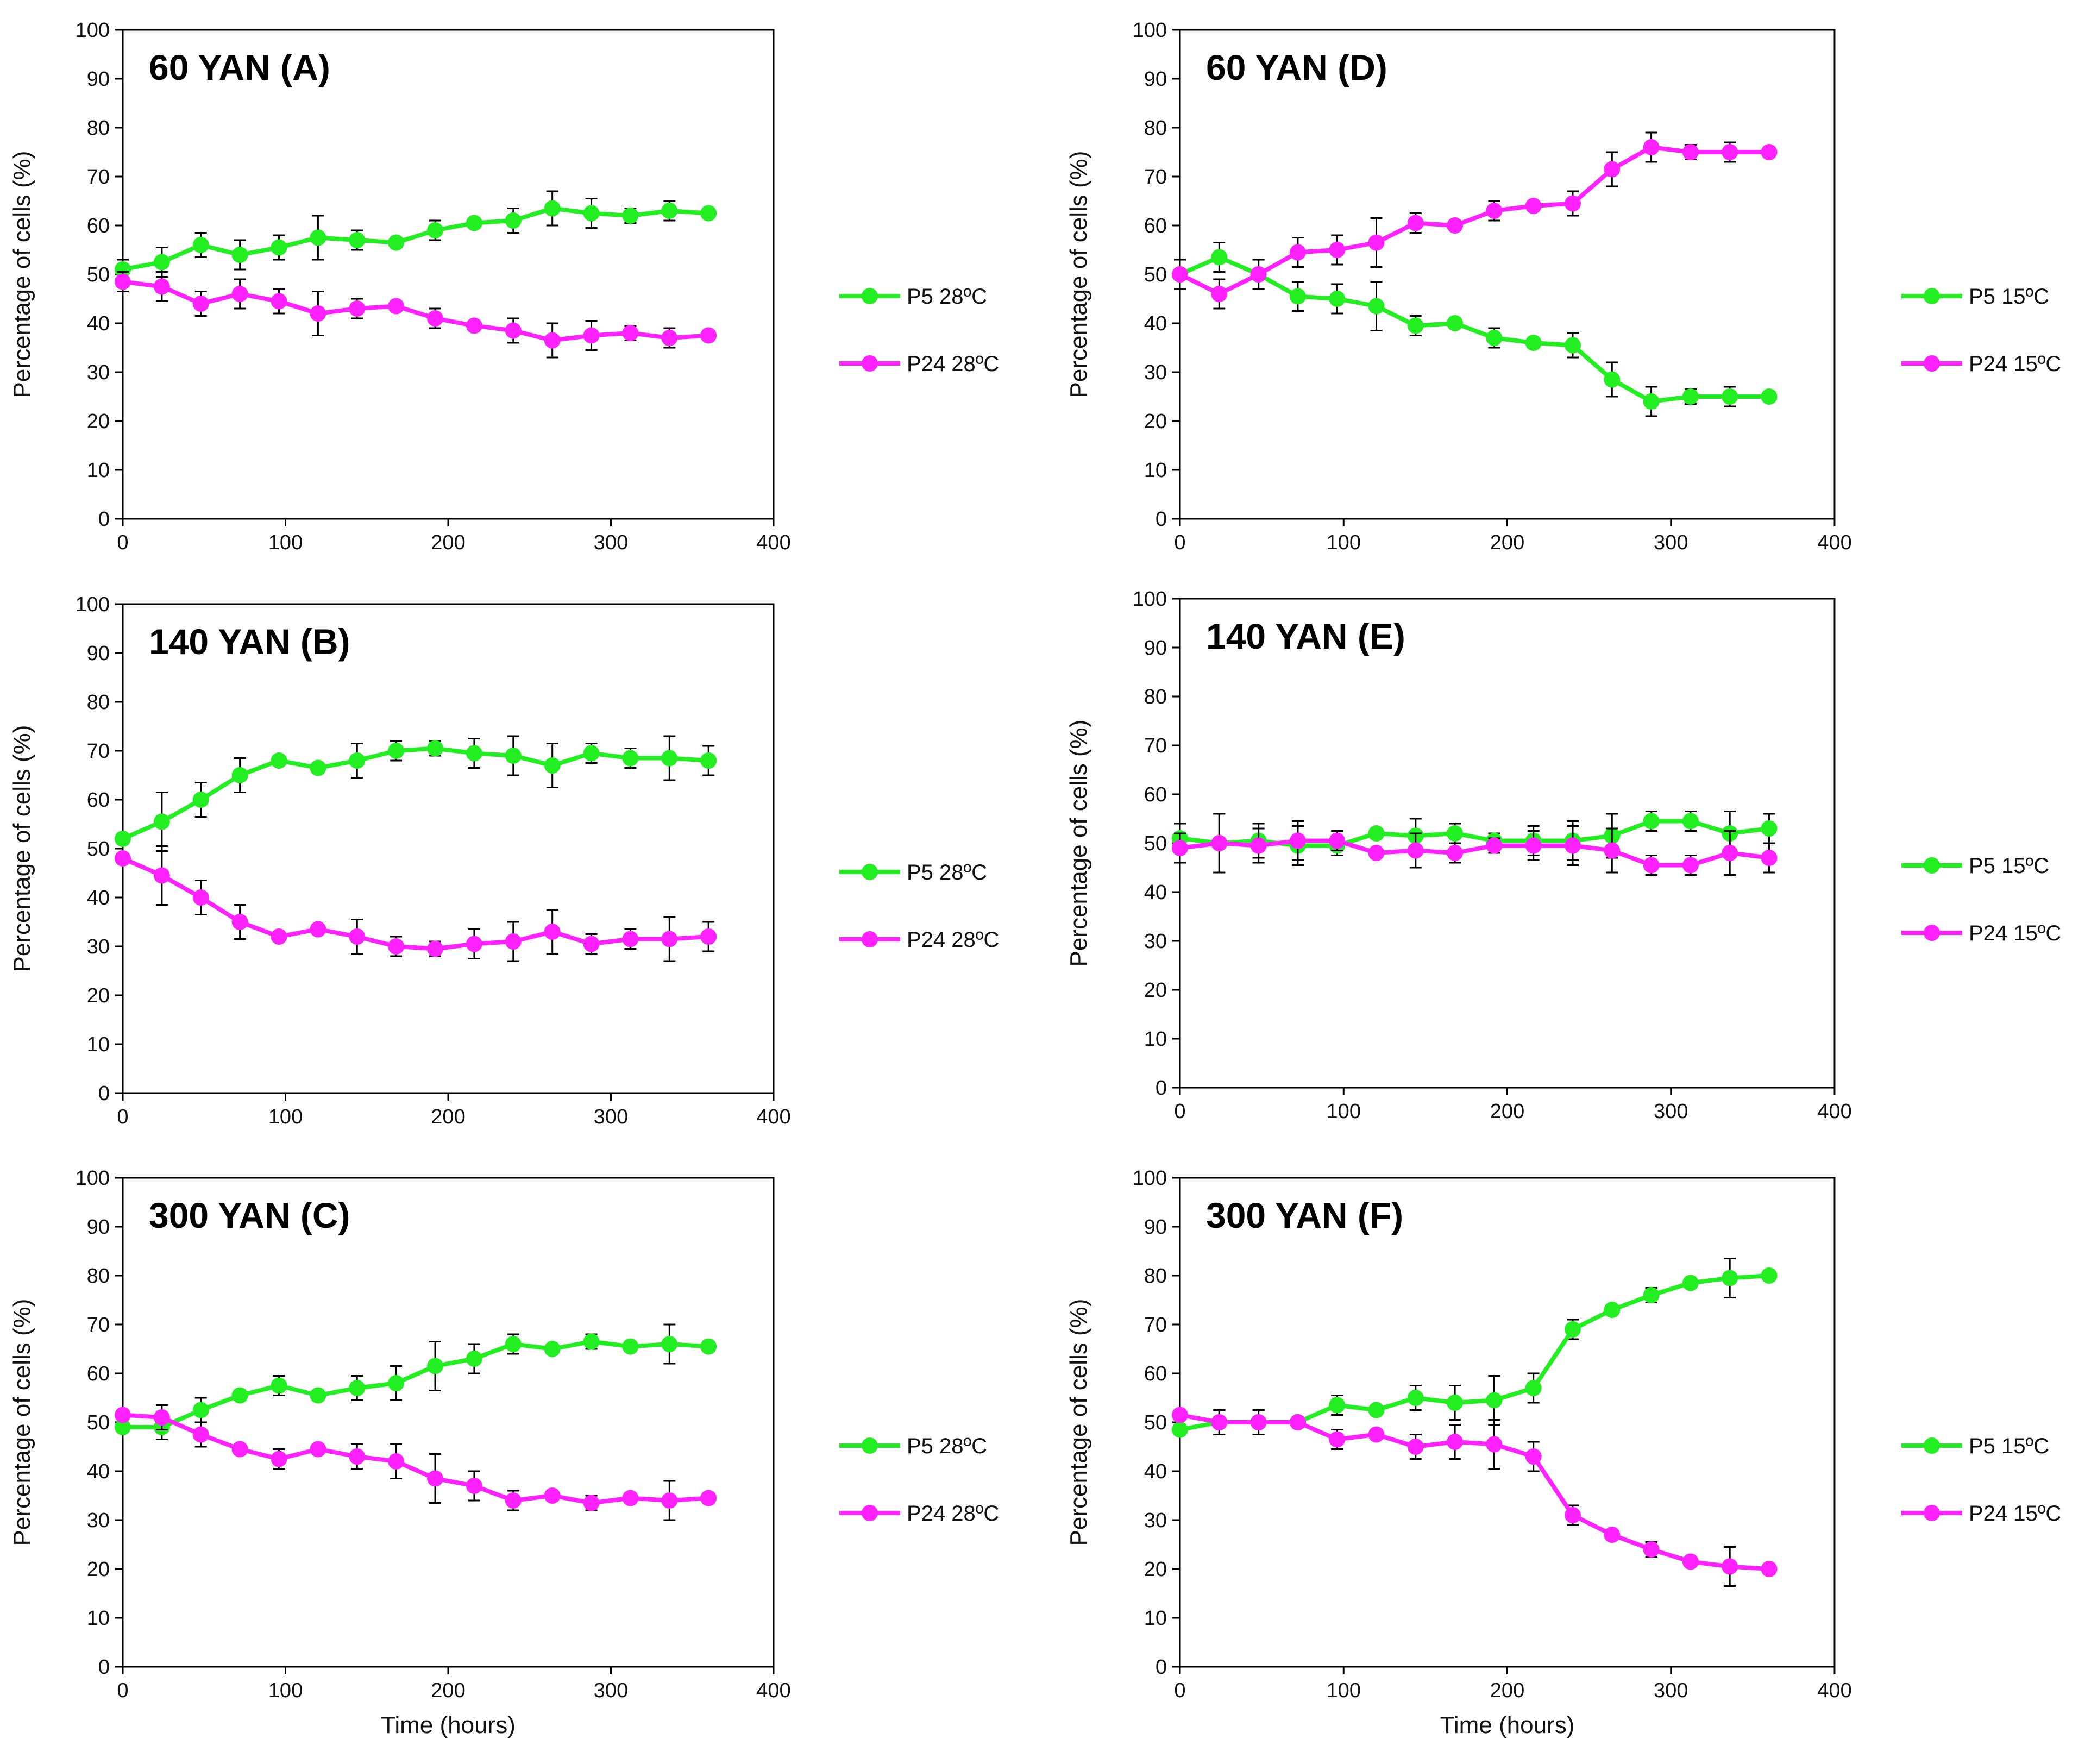 This screenshot has height=1764, width=2091. Describe the element at coordinates (240, 67) in the screenshot. I see `panel-title: 60 YAN (A)` at that location.